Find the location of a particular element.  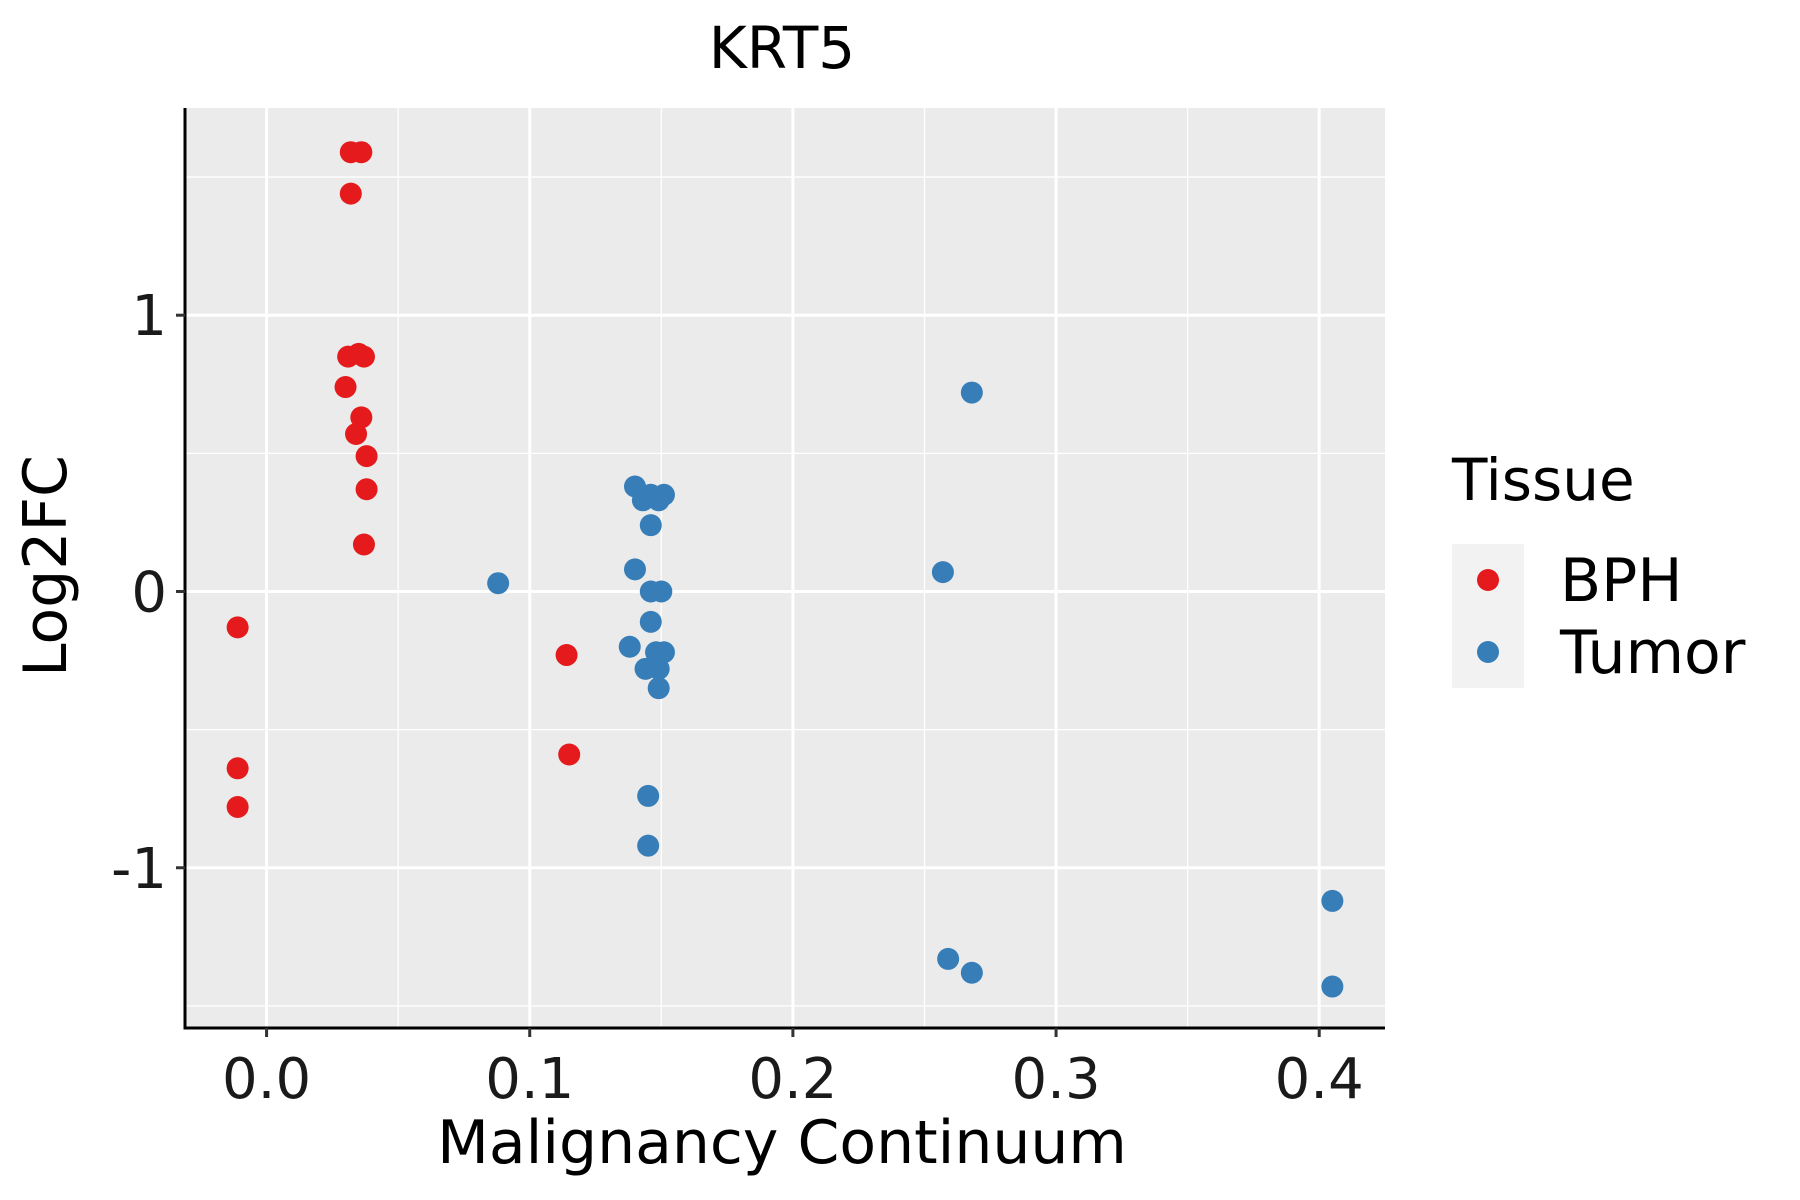

legend-label-bph: BPH is located at coordinates (1621, 581).